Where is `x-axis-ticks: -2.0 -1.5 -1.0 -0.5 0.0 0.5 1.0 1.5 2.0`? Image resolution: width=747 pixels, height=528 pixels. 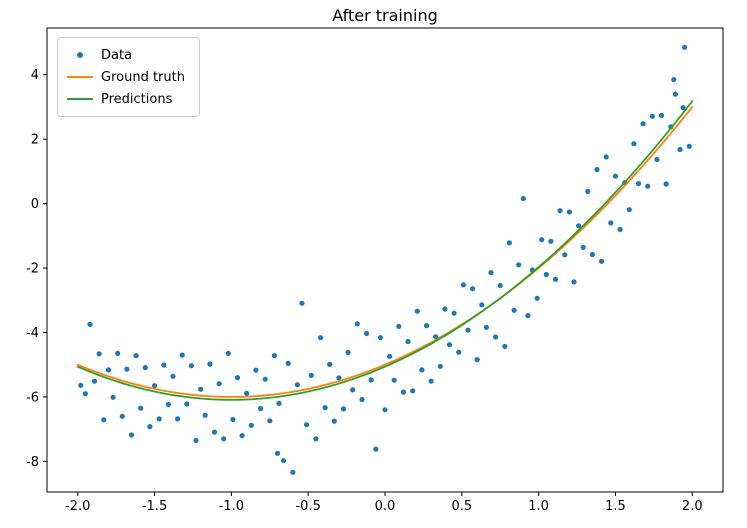
x-axis-ticks: -2.0 -1.5 -1.0 -0.5 0.0 0.5 1.0 1.5 2.0 is located at coordinates (384, 503).